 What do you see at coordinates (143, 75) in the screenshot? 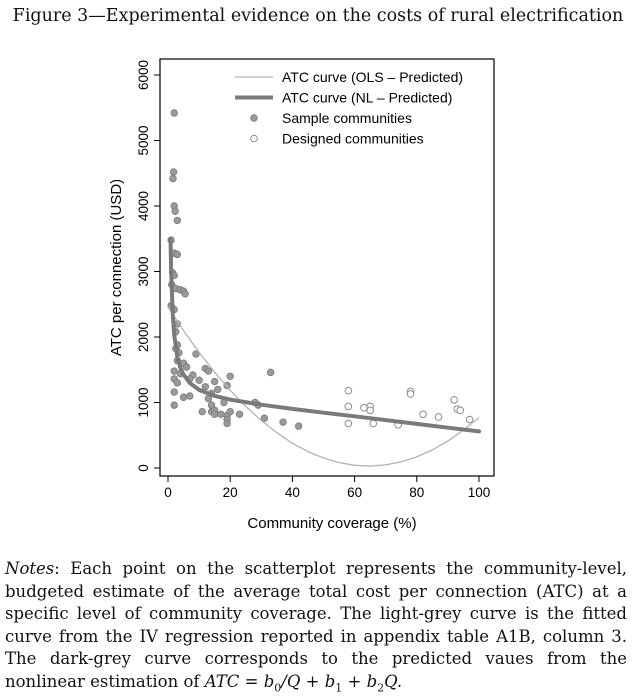
I see `y-tick-label: 6000` at bounding box center [143, 75].